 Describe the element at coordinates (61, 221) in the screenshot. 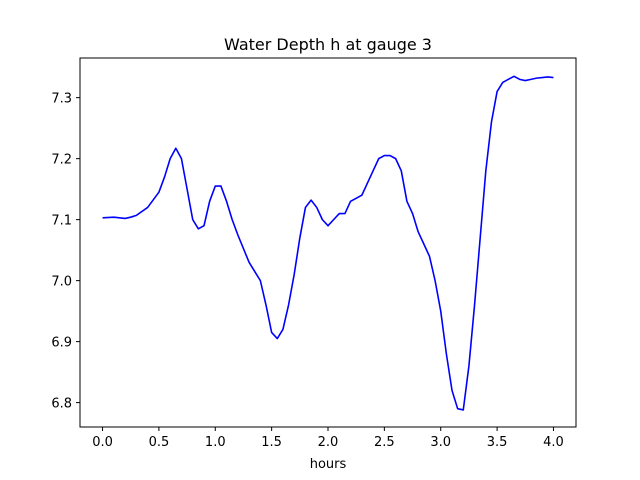

I see `y-tick-label: 7.1` at that location.